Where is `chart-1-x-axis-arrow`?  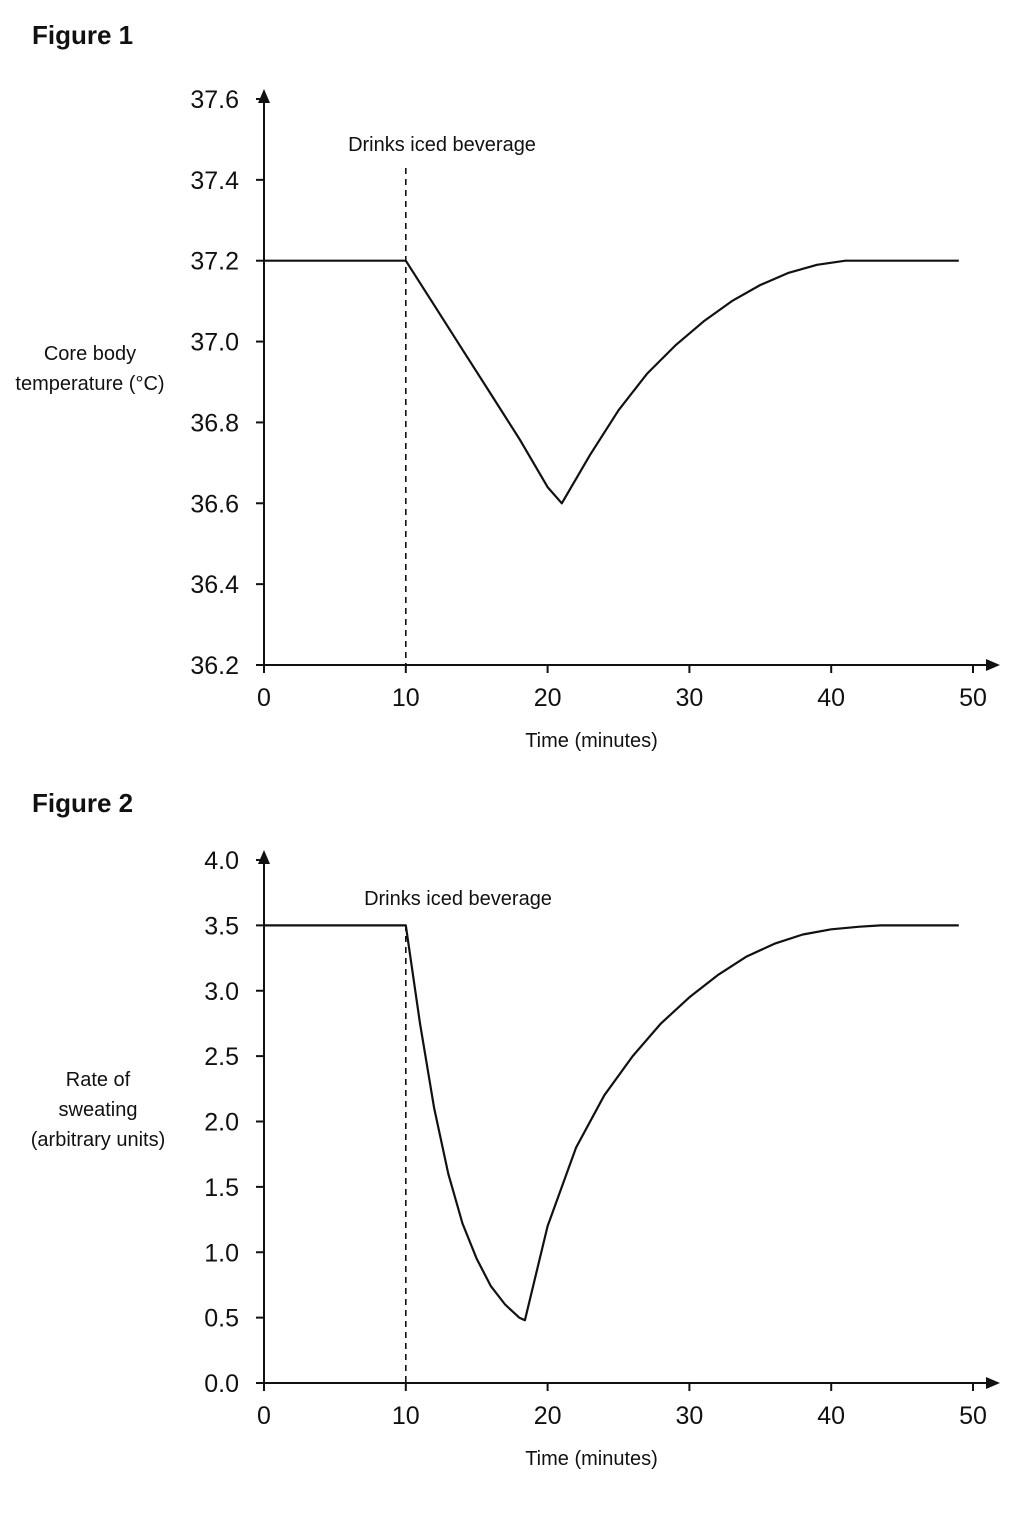 chart-1-x-axis-arrow is located at coordinates (993, 665).